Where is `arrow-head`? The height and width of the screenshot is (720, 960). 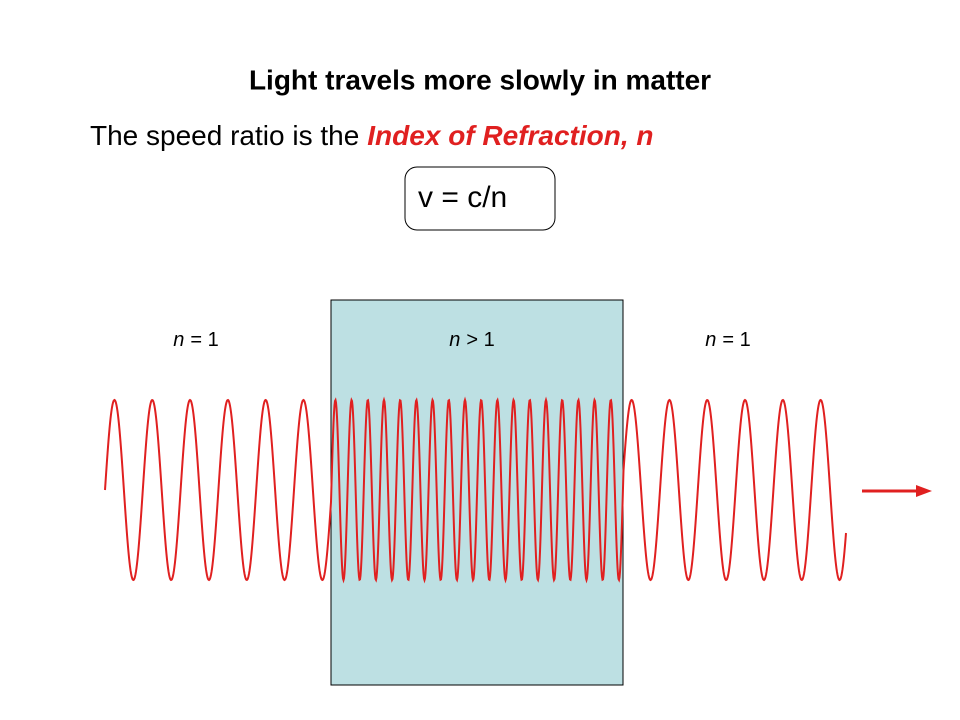
arrow-head is located at coordinates (924, 491).